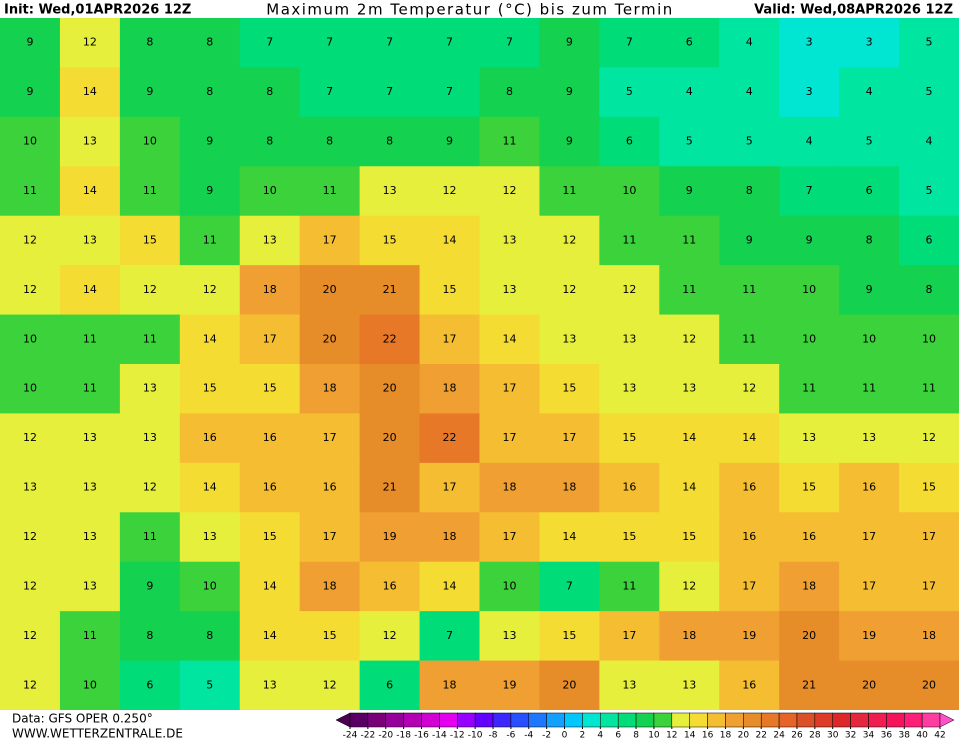 The image size is (959, 745). Describe the element at coordinates (509, 42) in the screenshot. I see `temperature-value: 7` at that location.